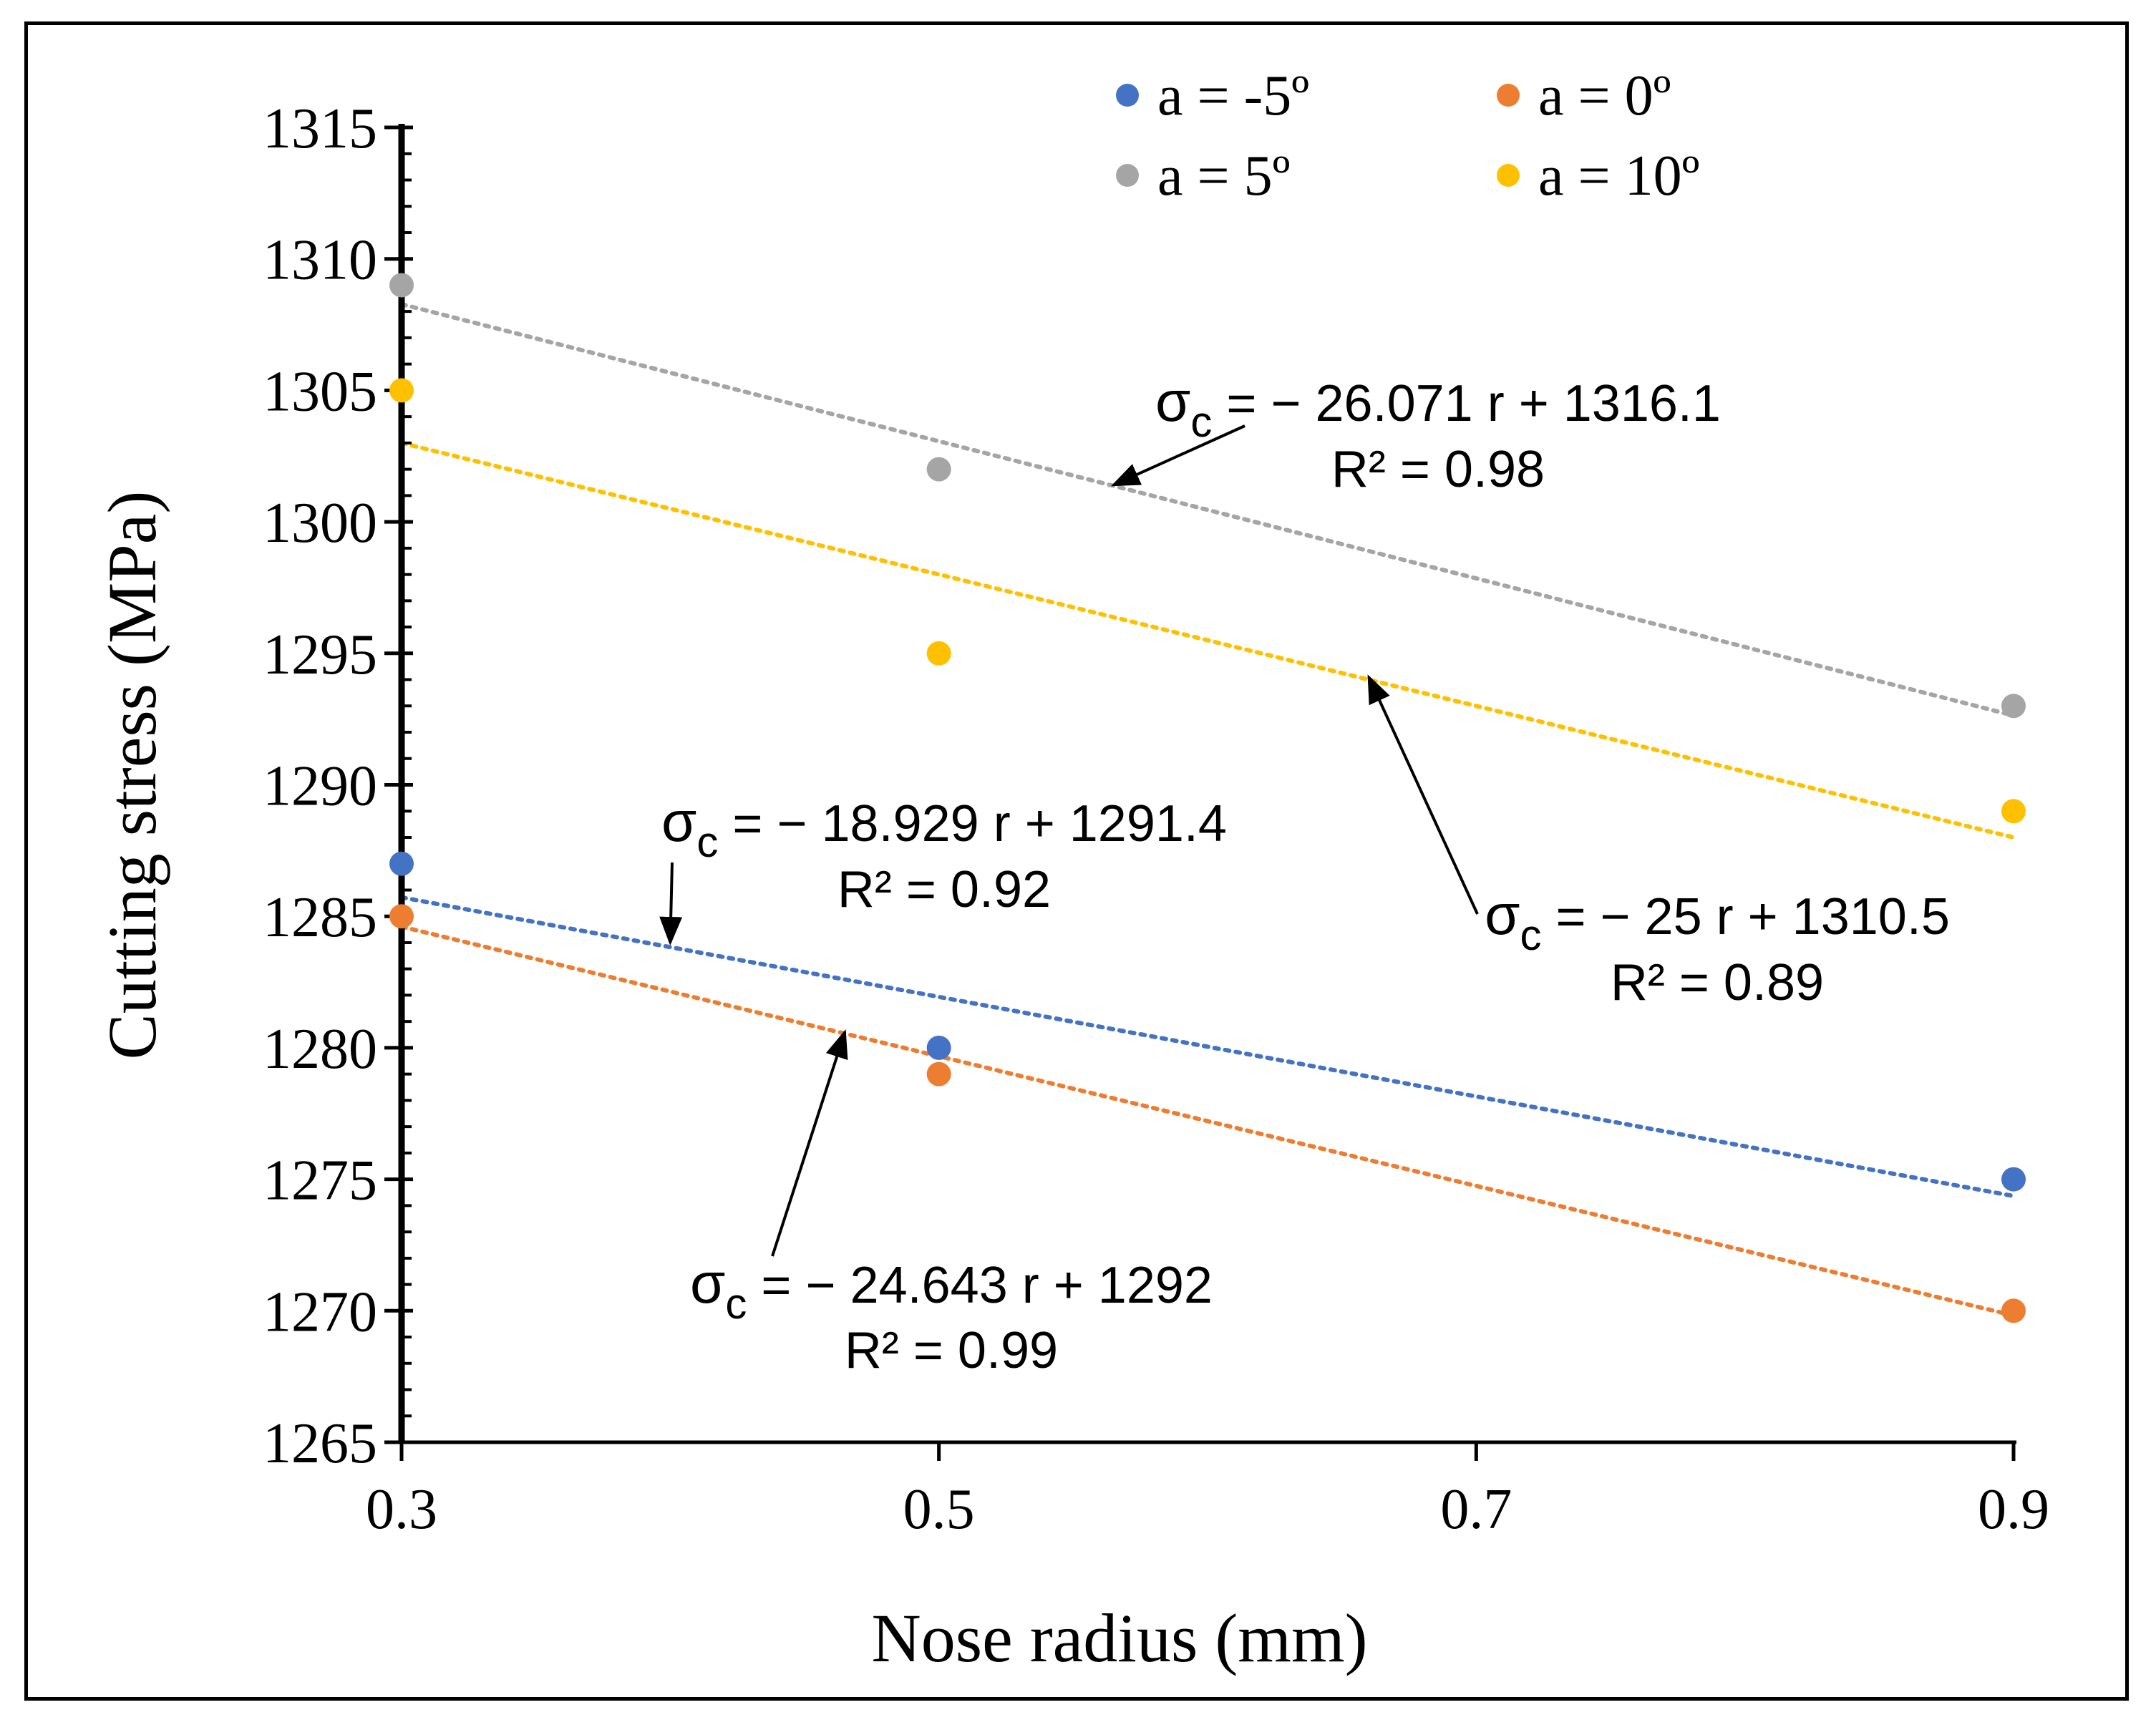 The height and width of the screenshot is (1735, 2156). Describe the element at coordinates (1717, 921) in the screenshot. I see `equation-label: σc = − 25 r + 1310.5` at that location.